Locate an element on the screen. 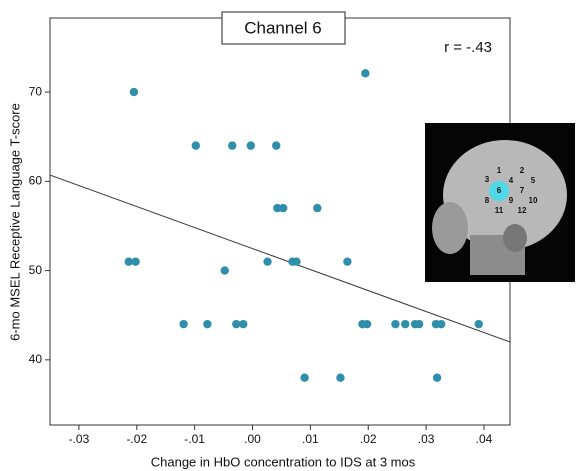 The width and height of the screenshot is (579, 471). channel-label: 11 is located at coordinates (499, 210).